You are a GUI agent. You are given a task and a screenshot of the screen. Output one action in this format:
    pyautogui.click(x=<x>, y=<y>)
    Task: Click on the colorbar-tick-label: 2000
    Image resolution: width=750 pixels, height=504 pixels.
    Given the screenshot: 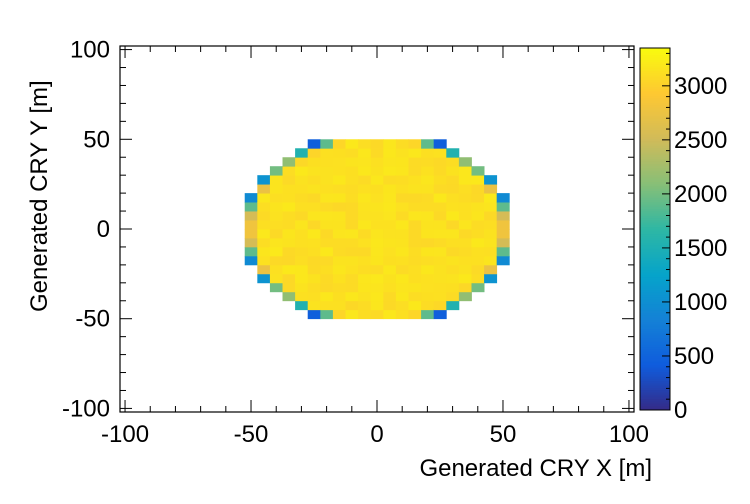 What is the action you would take?
    pyautogui.click(x=700, y=194)
    